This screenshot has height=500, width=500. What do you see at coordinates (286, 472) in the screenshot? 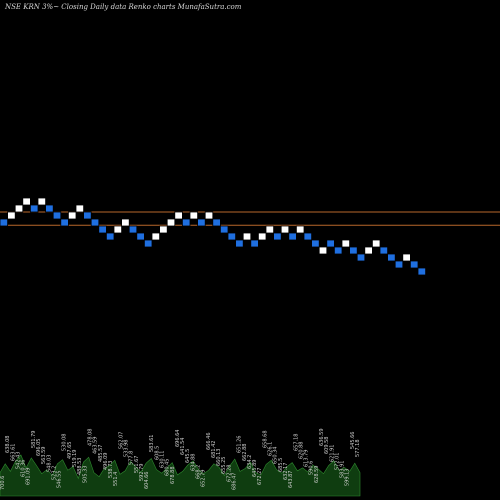
I see `volume-label: 632.17` at bounding box center [286, 472].